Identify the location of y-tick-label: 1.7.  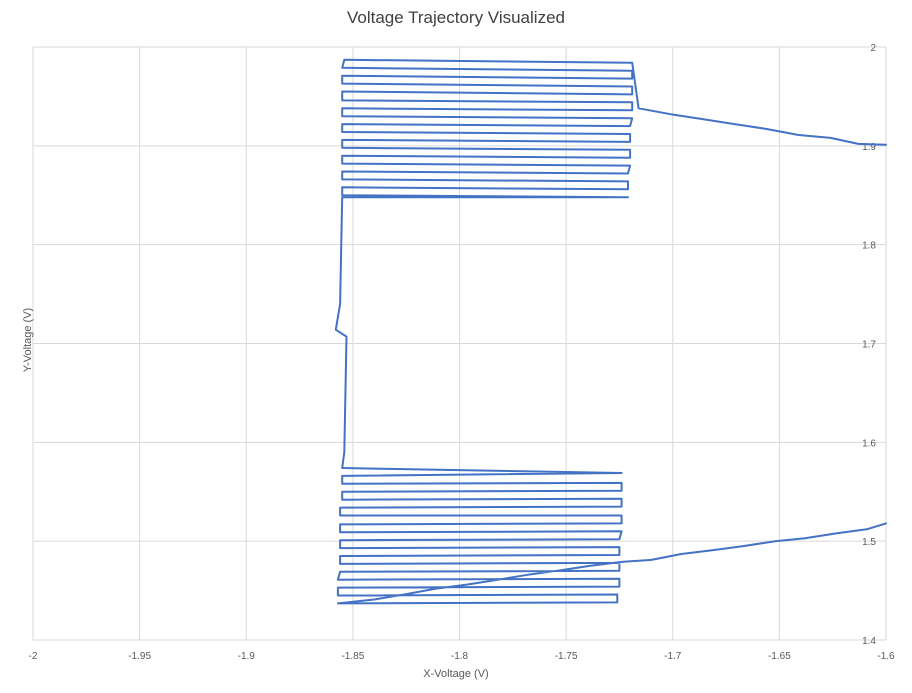
(869, 345).